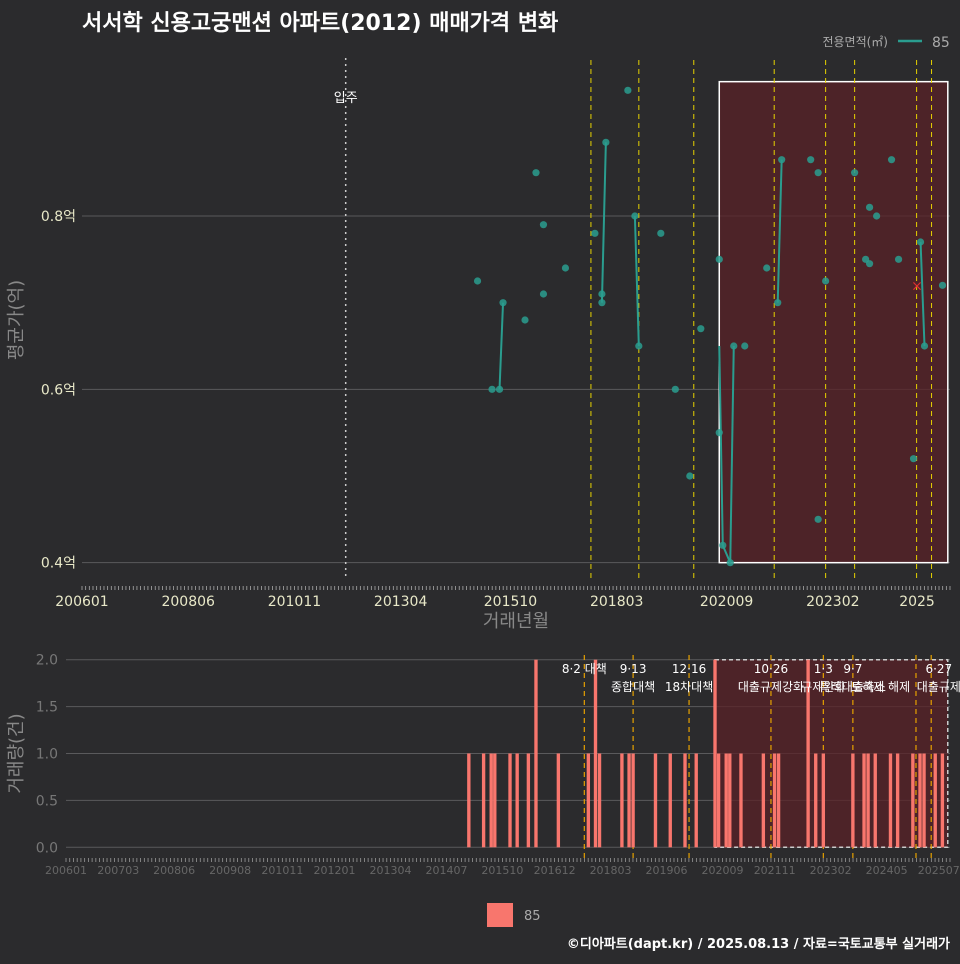 Image resolution: width=960 pixels, height=964 pixels. I want to click on policy-label-date: 1·3, so click(823, 669).